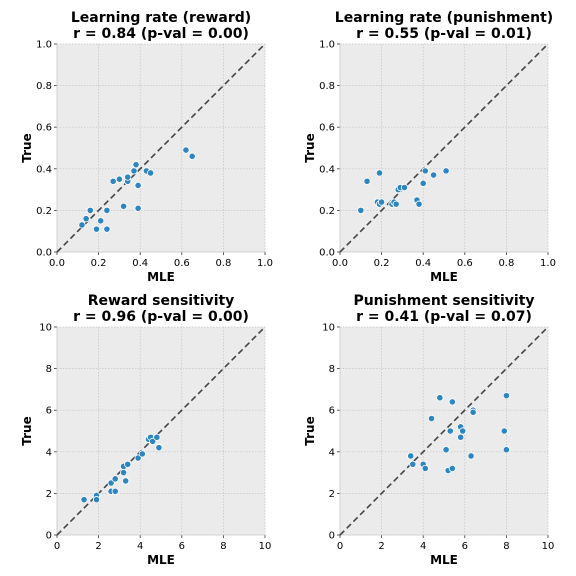 Image resolution: width=576 pixels, height=576 pixels. Describe the element at coordinates (161, 18) in the screenshot. I see `panel-title: Learning rate (reward)` at that location.